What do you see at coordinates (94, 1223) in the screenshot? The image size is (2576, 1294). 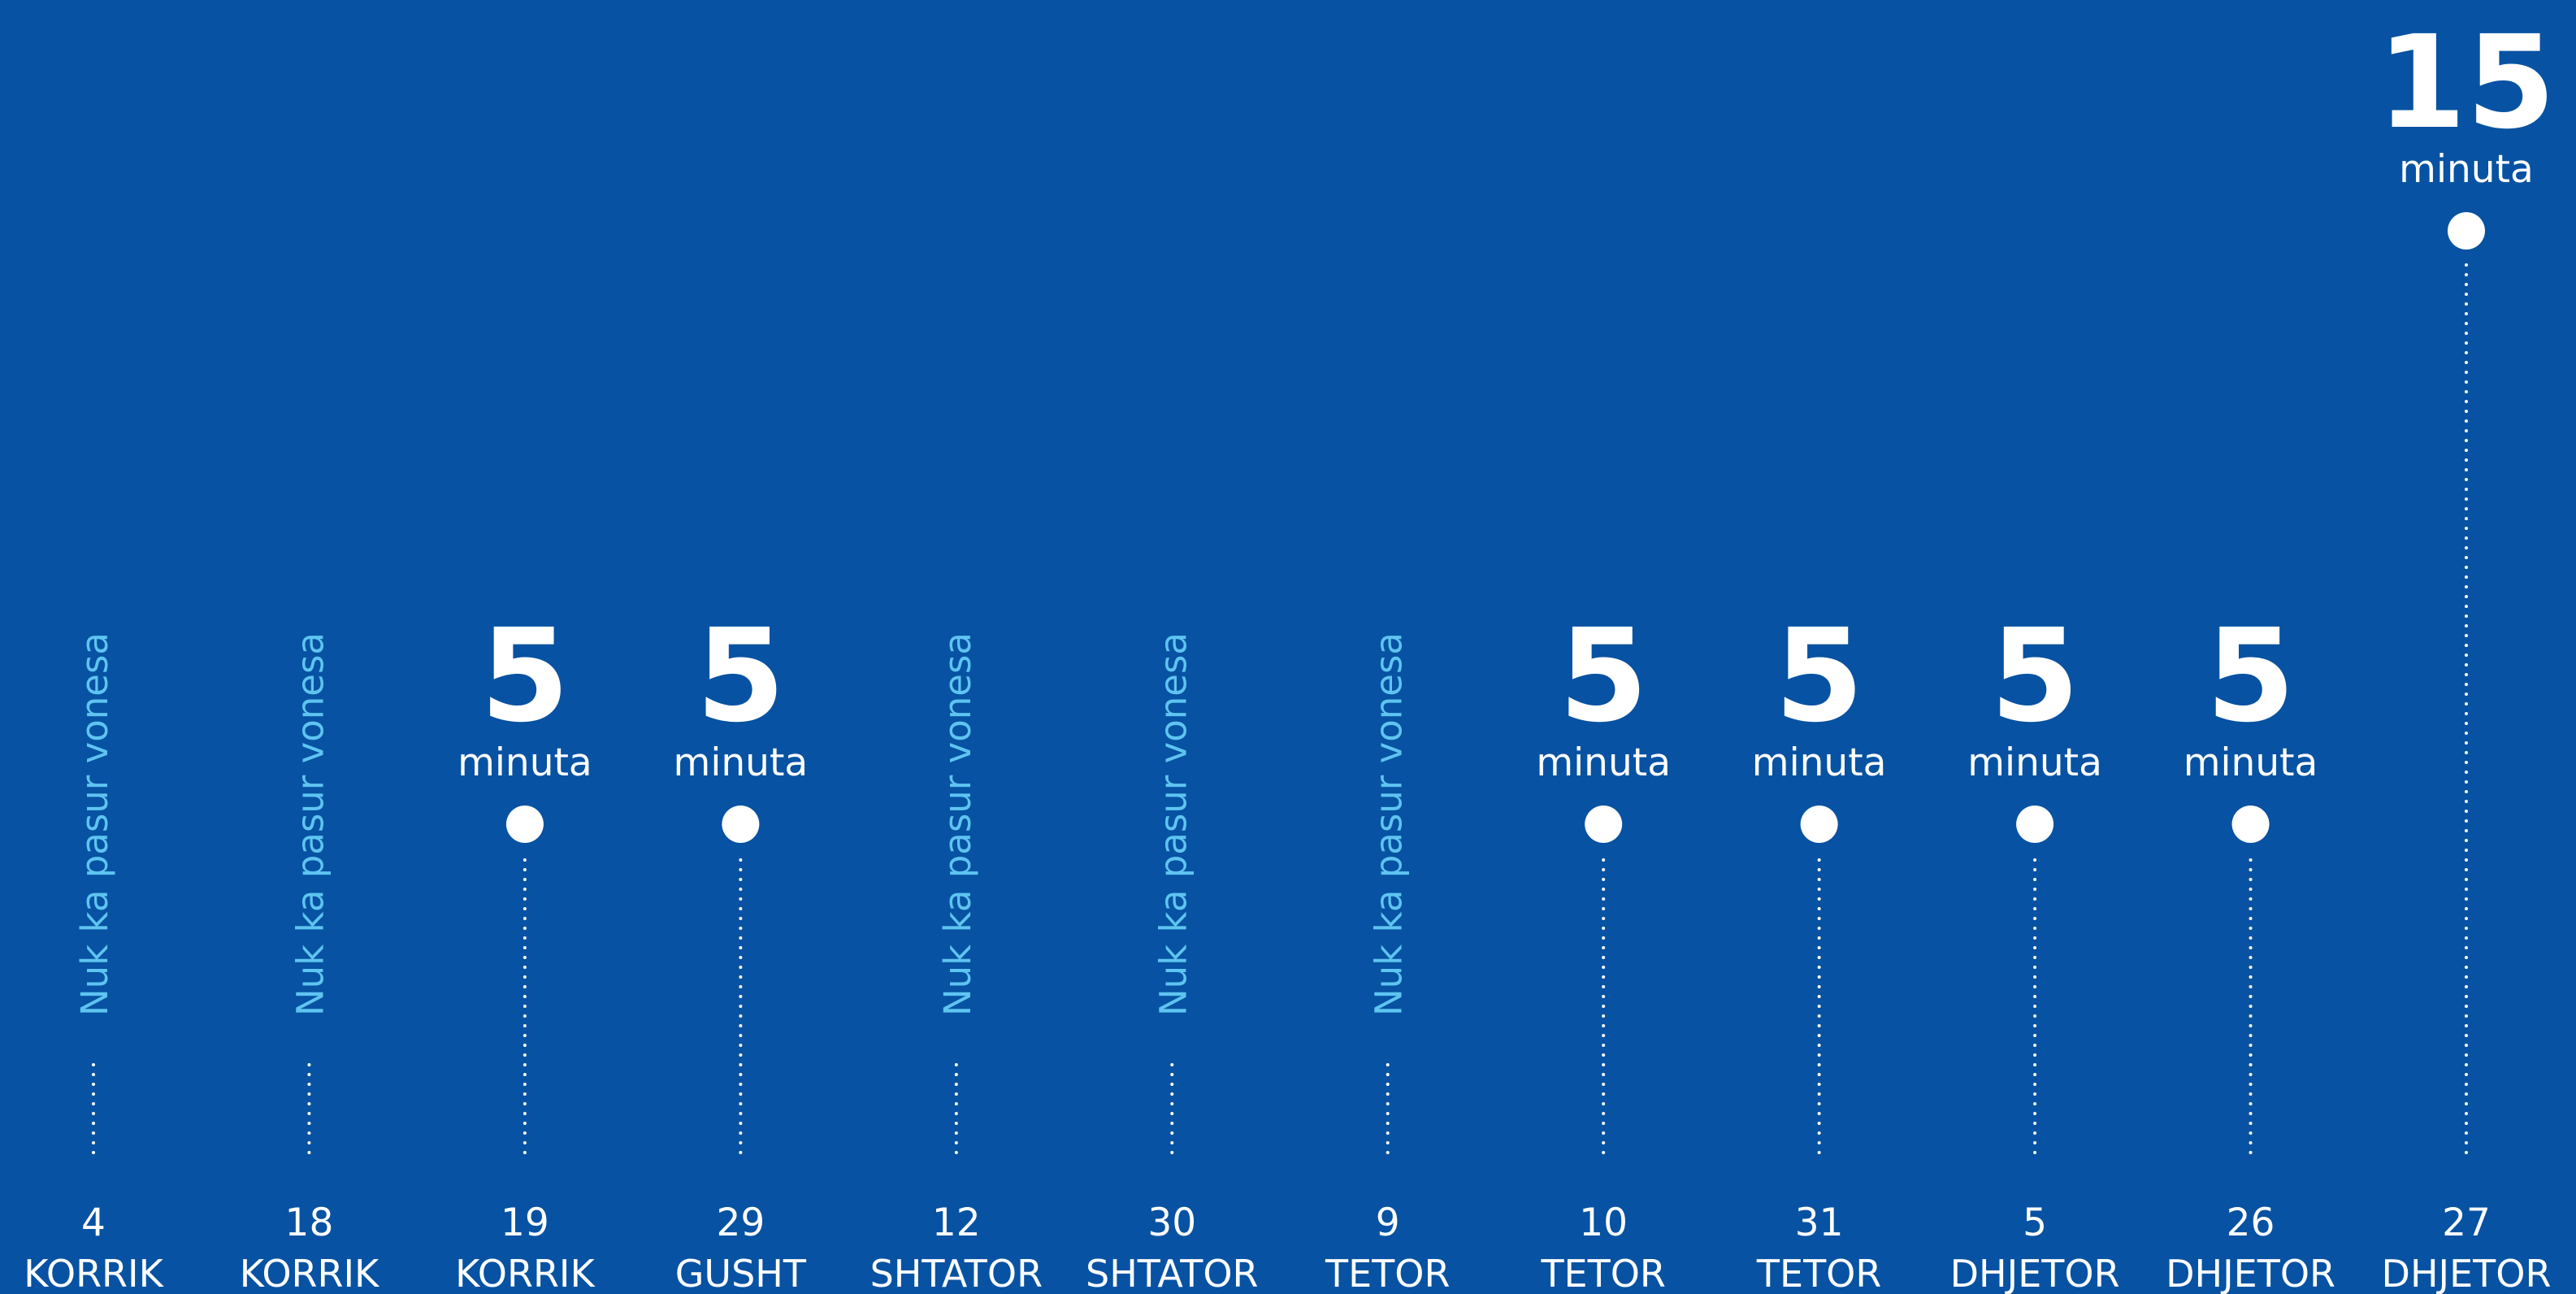 I see `x-day-label: 4` at bounding box center [94, 1223].